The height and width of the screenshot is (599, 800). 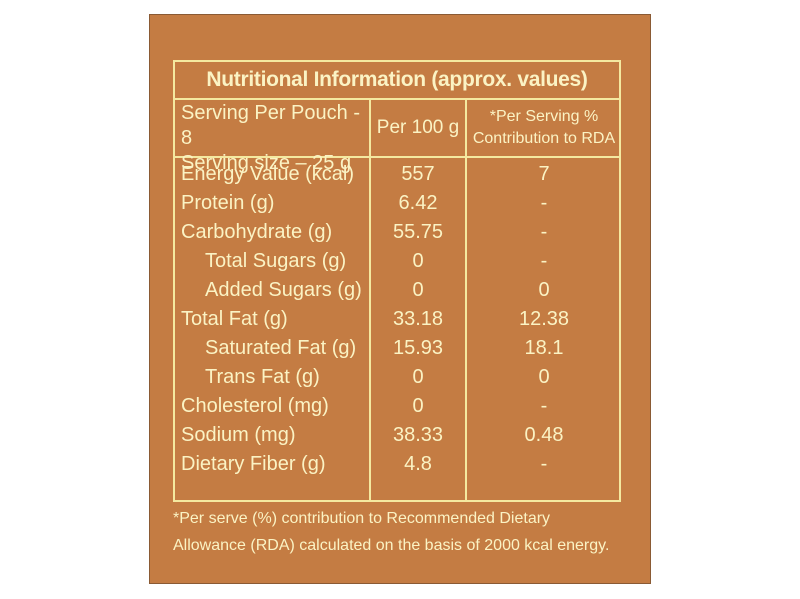 I want to click on nutrient-name: Dietary Fiber (g), so click(x=253, y=464).